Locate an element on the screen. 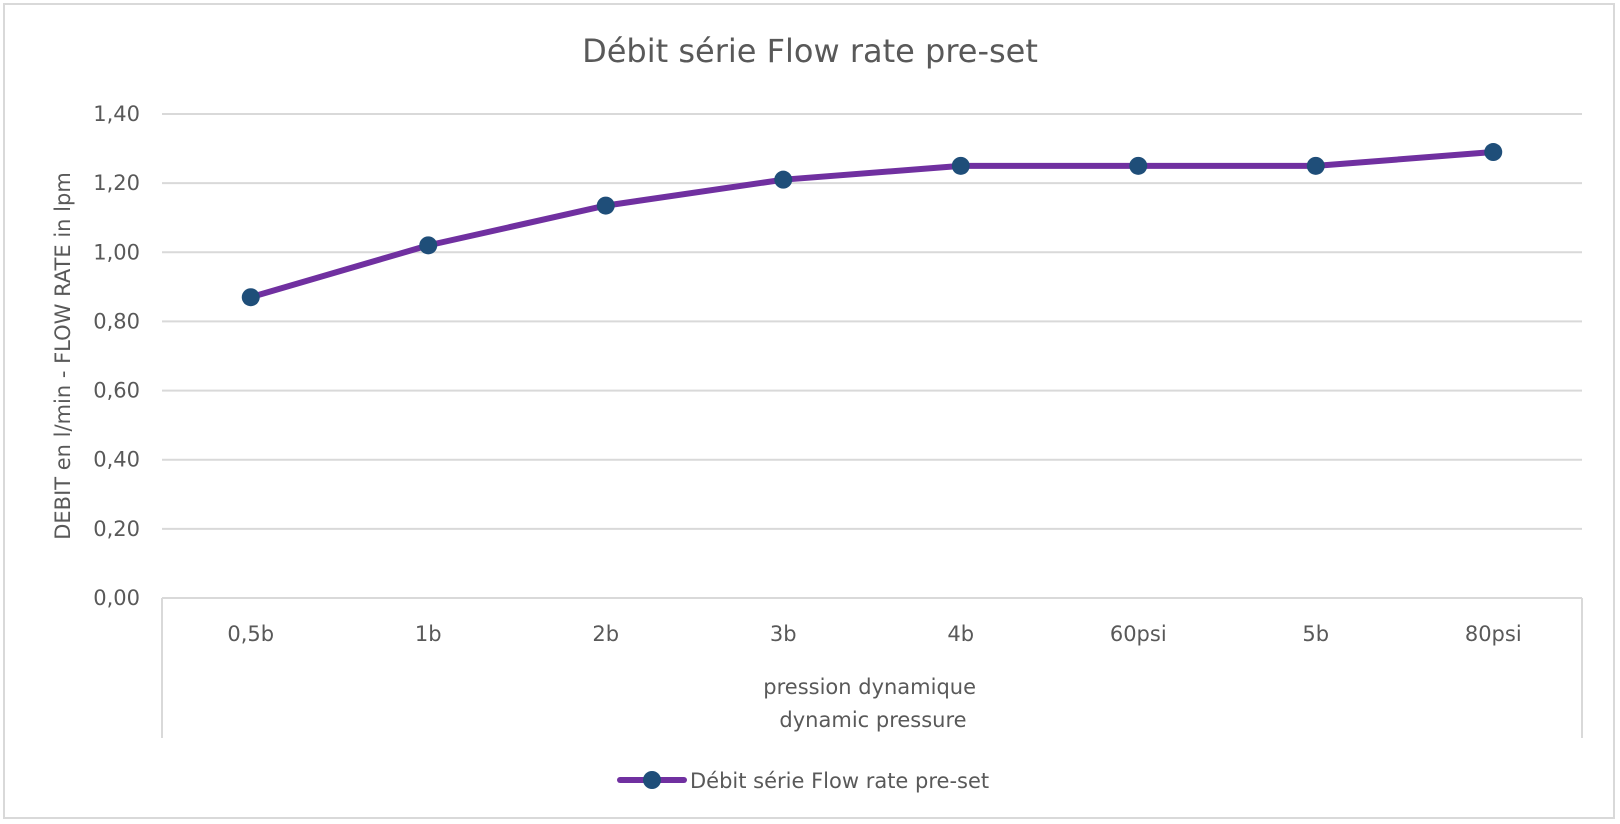 The height and width of the screenshot is (824, 1620). chart-title: Débit série Flow rate pre-set is located at coordinates (810, 51).